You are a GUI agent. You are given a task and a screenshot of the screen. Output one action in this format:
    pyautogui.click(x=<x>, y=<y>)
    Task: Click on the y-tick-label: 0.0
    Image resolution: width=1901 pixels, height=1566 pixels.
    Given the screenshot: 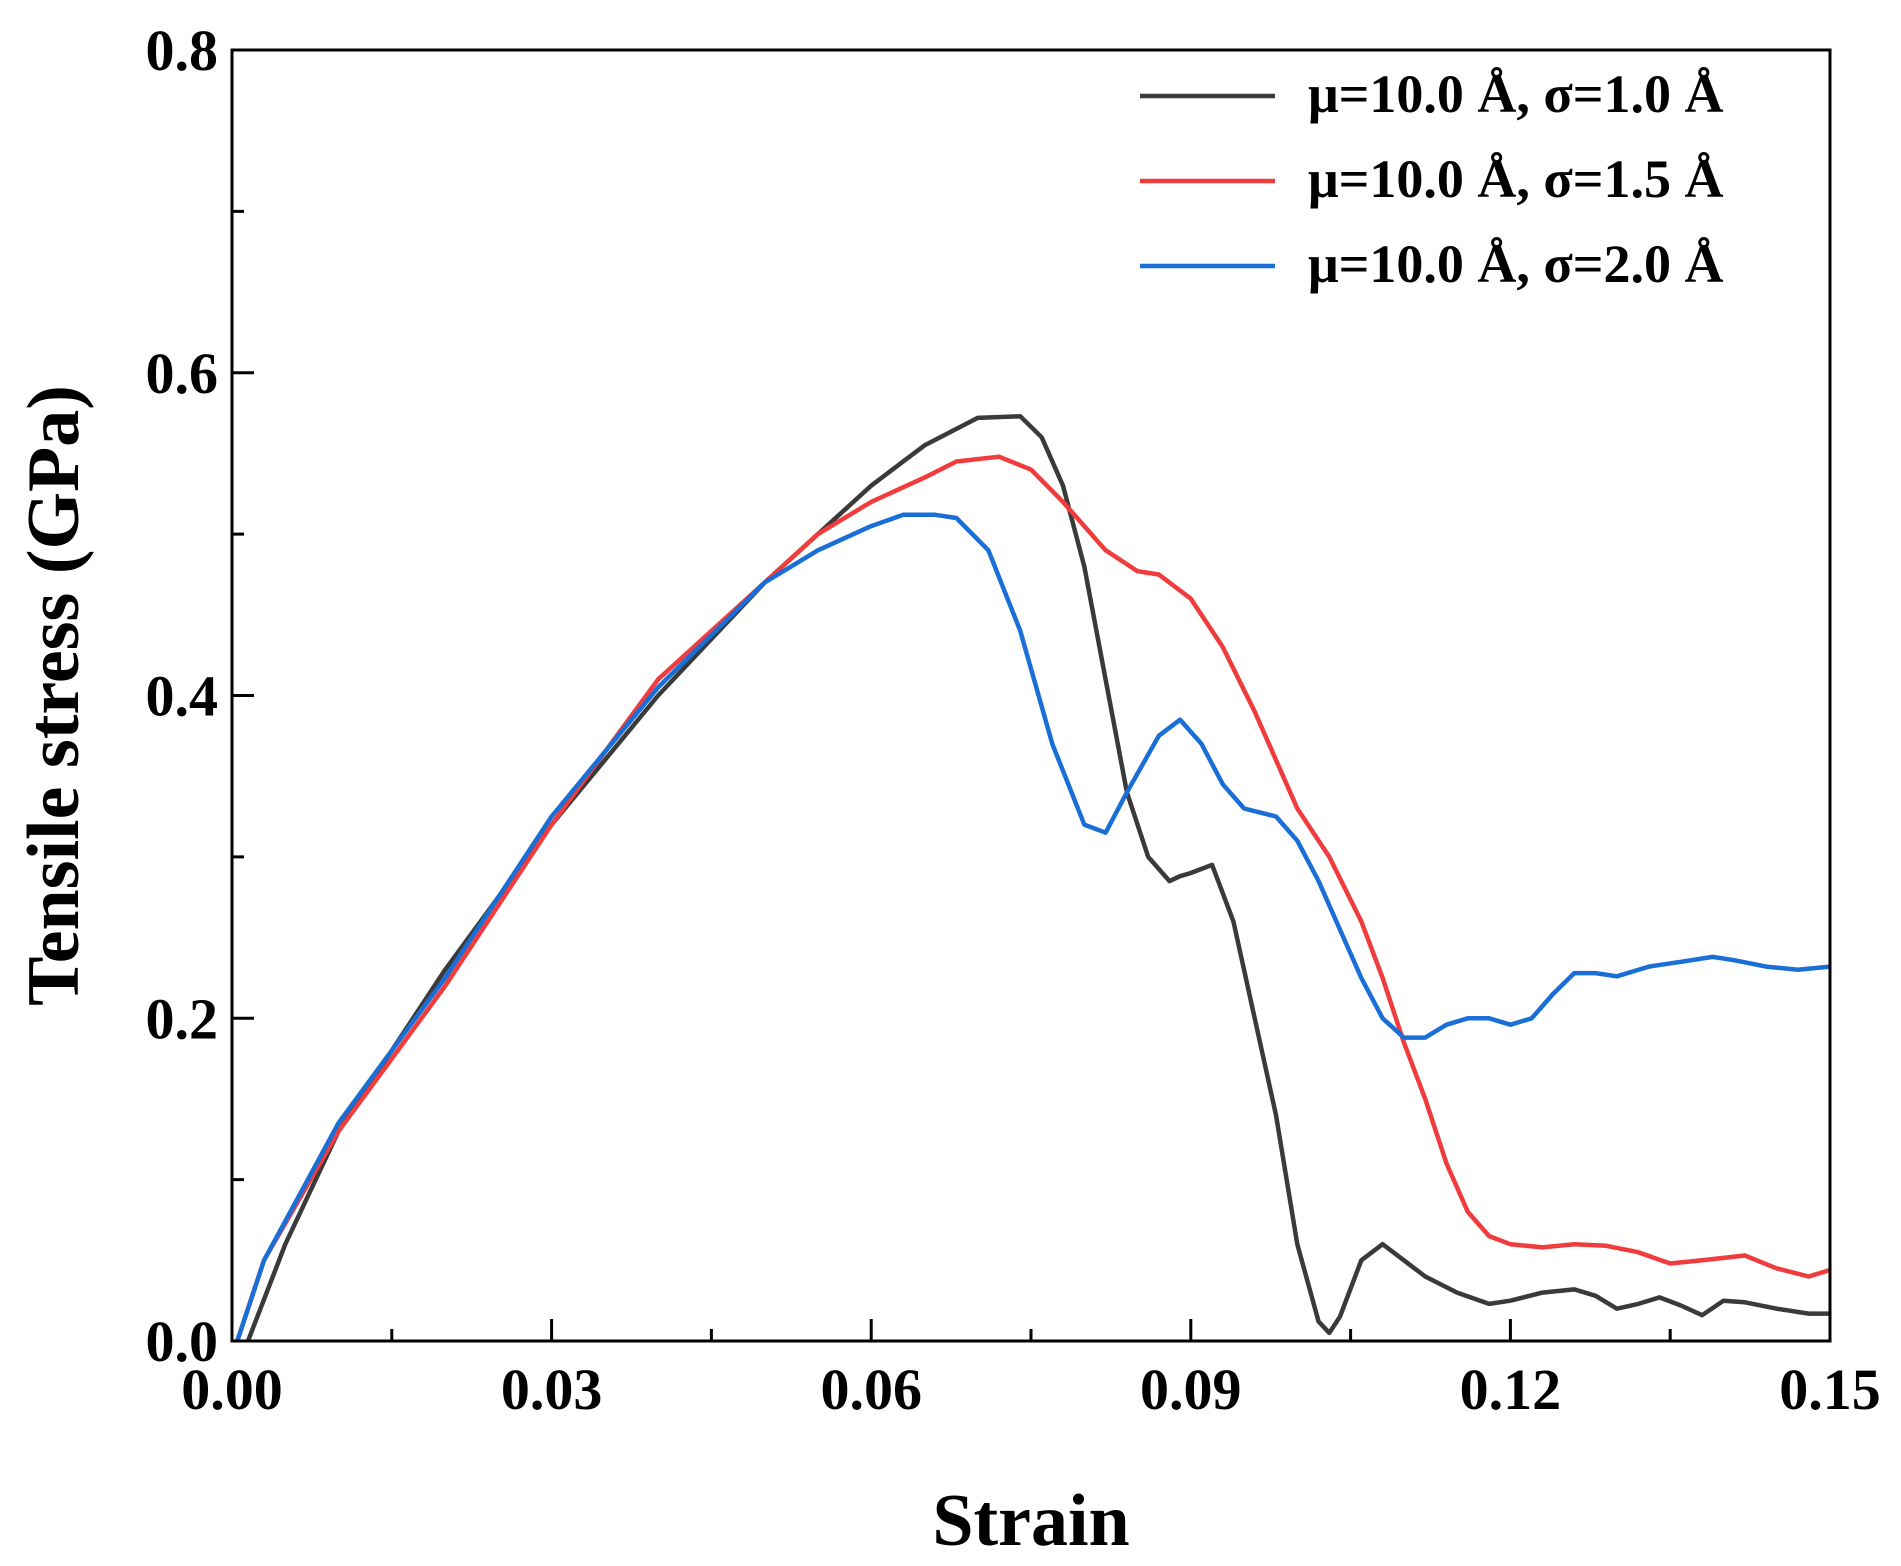 What is the action you would take?
    pyautogui.click(x=182, y=1341)
    